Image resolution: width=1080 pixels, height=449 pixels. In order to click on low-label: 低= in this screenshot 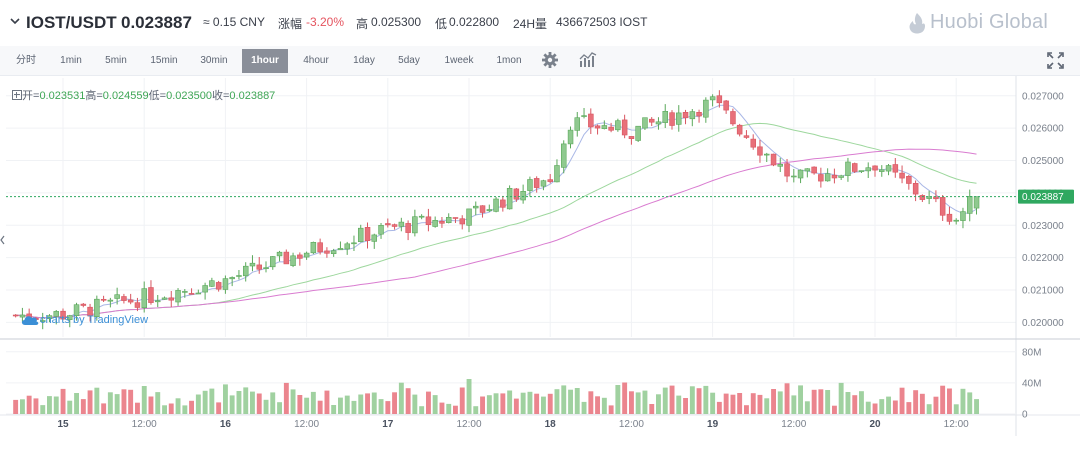, I will do `click(157, 96)`.